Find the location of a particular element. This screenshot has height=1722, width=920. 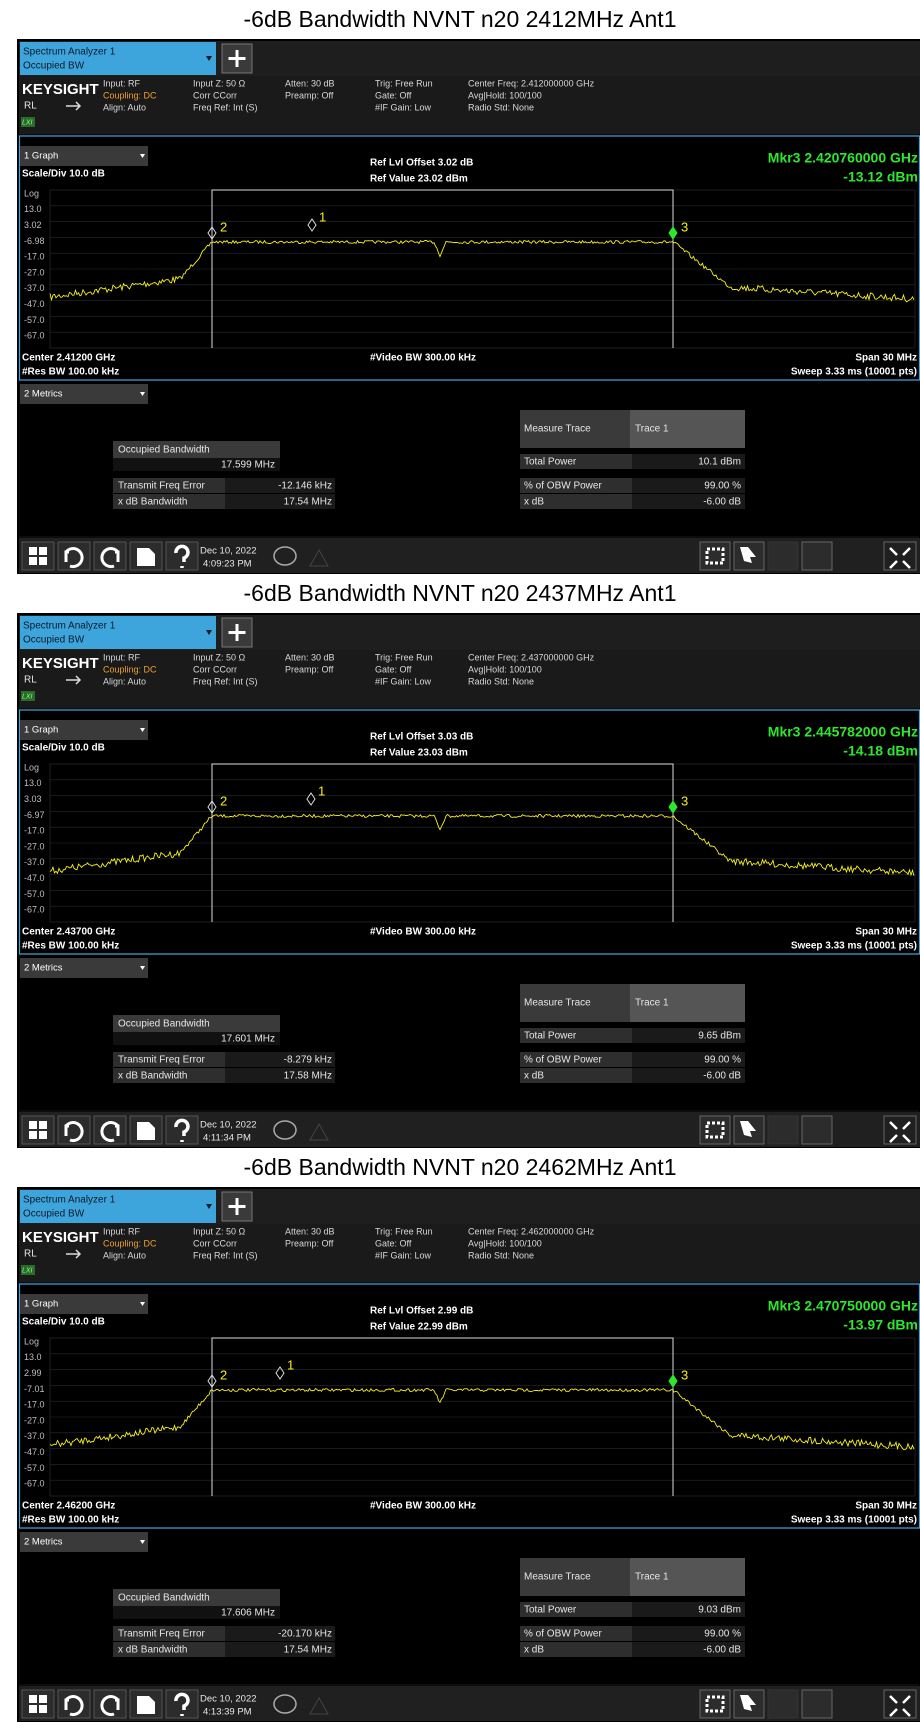

sweep: Sweep 3.33 ms (10001 pts) is located at coordinates (854, 946).